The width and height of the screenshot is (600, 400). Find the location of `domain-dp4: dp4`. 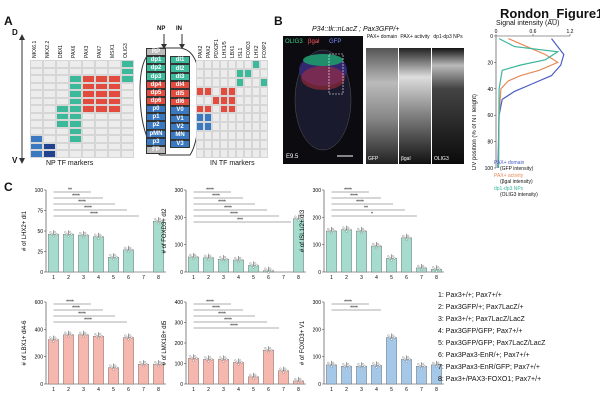

domain-dp4: dp4 is located at coordinates (156, 84).